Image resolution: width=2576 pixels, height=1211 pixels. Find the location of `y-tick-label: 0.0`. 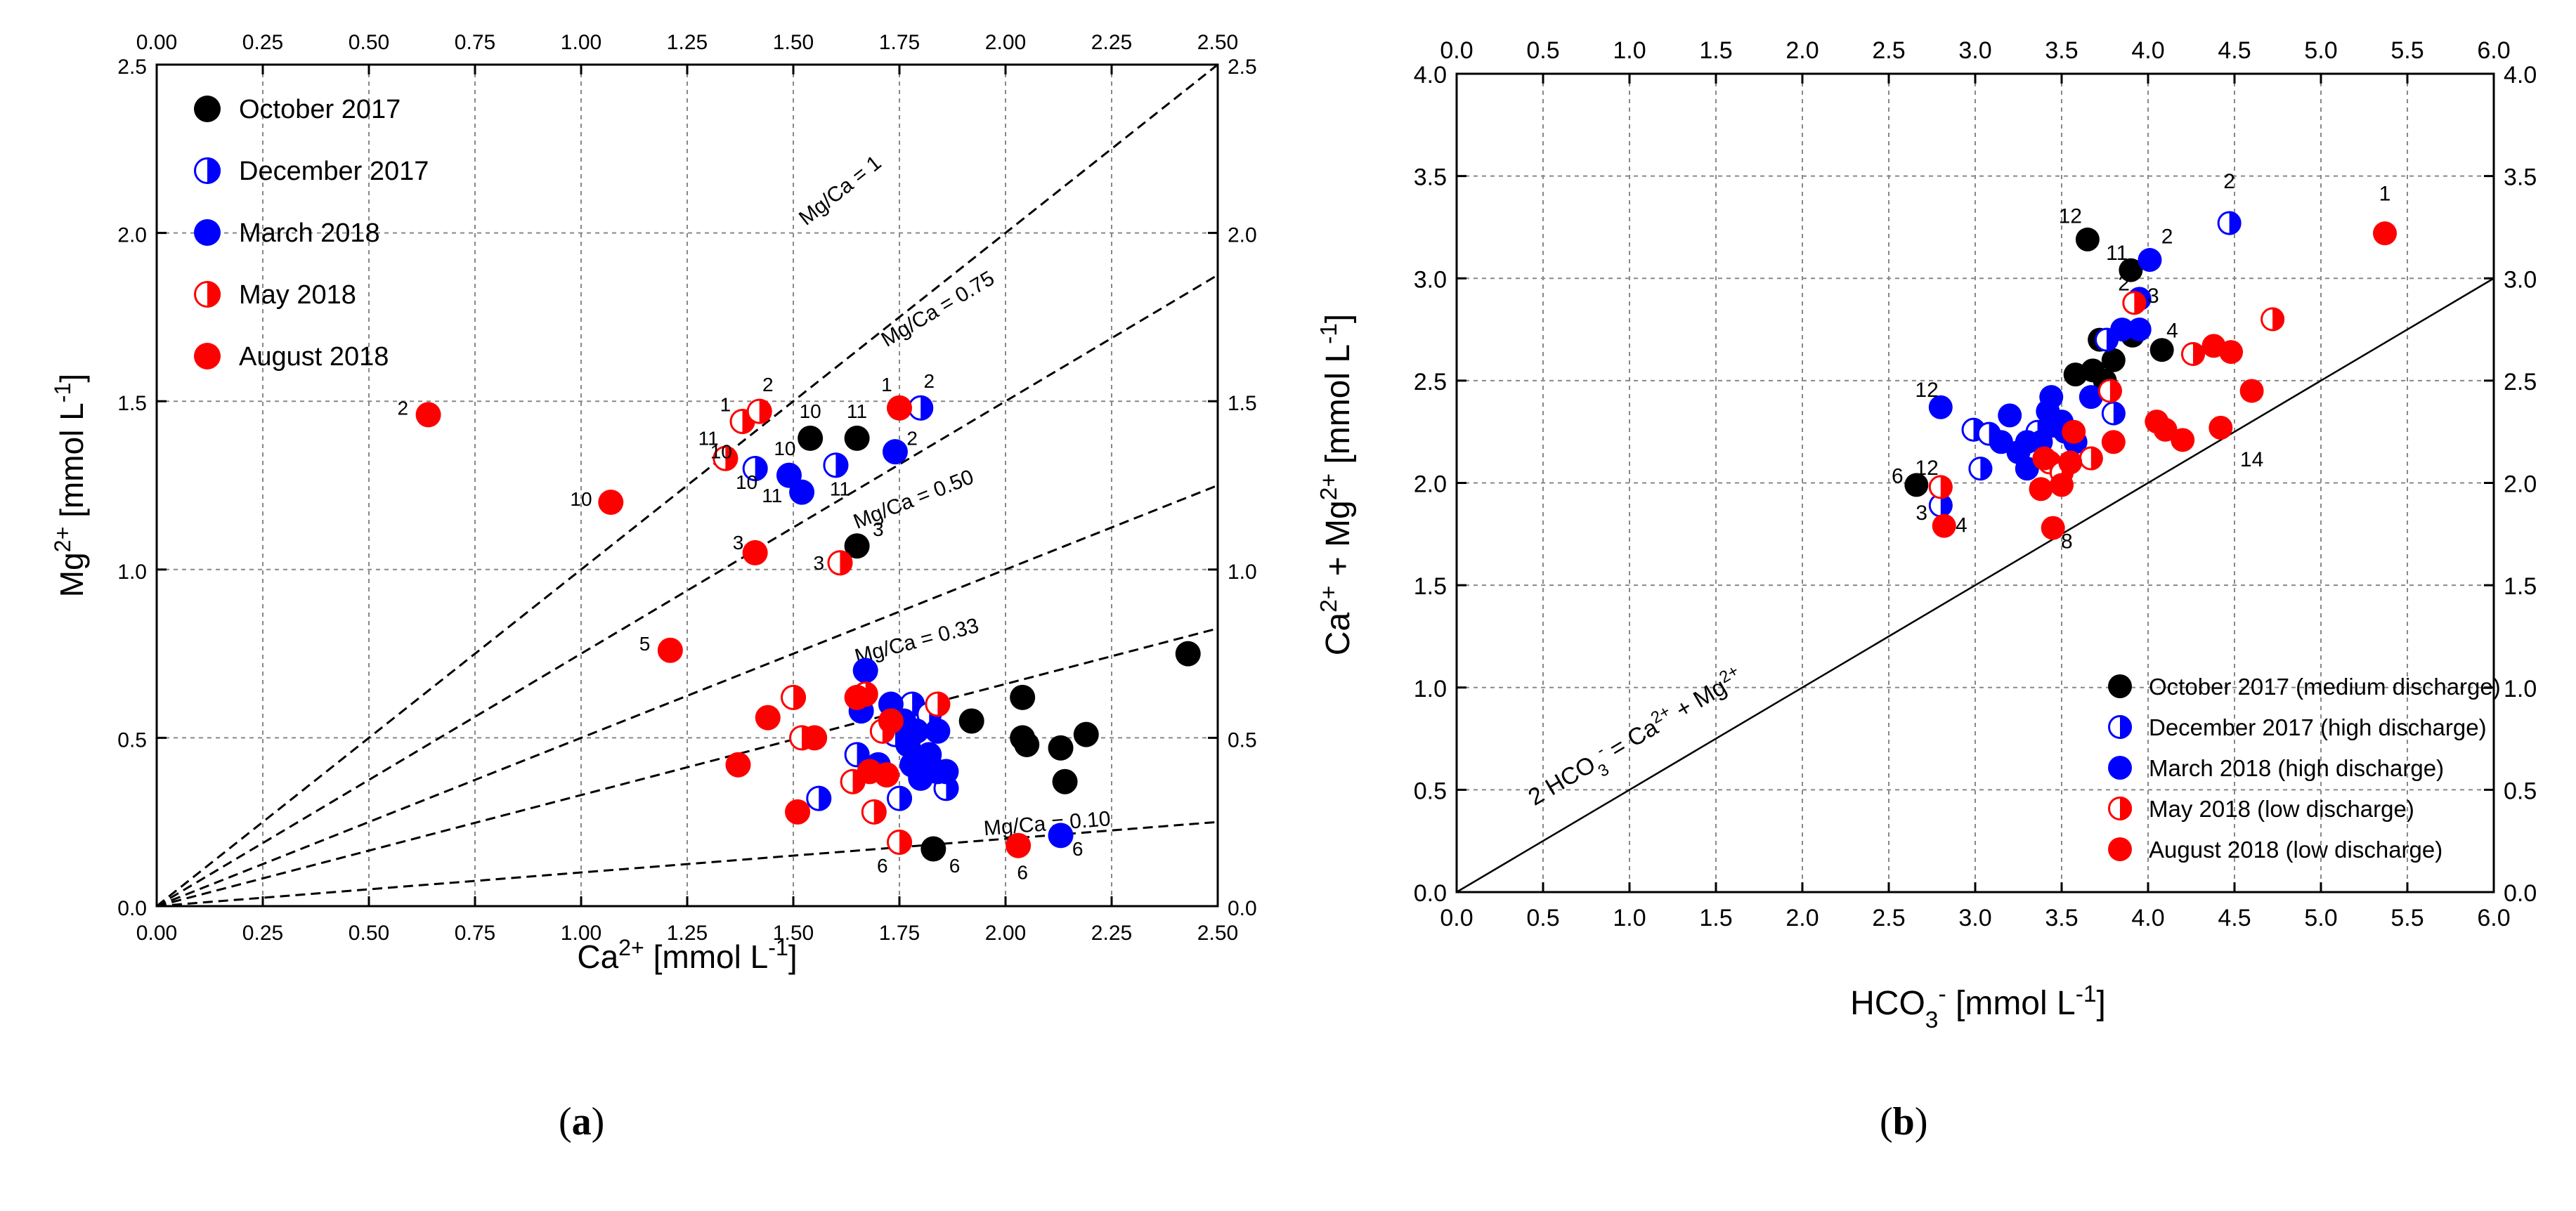

y-tick-label: 0.0 is located at coordinates (132, 908).